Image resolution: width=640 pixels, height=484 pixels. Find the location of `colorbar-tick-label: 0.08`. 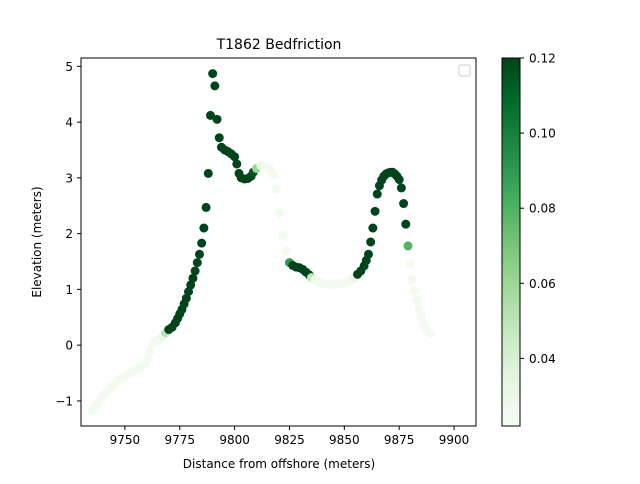

colorbar-tick-label: 0.08 is located at coordinates (542, 209).